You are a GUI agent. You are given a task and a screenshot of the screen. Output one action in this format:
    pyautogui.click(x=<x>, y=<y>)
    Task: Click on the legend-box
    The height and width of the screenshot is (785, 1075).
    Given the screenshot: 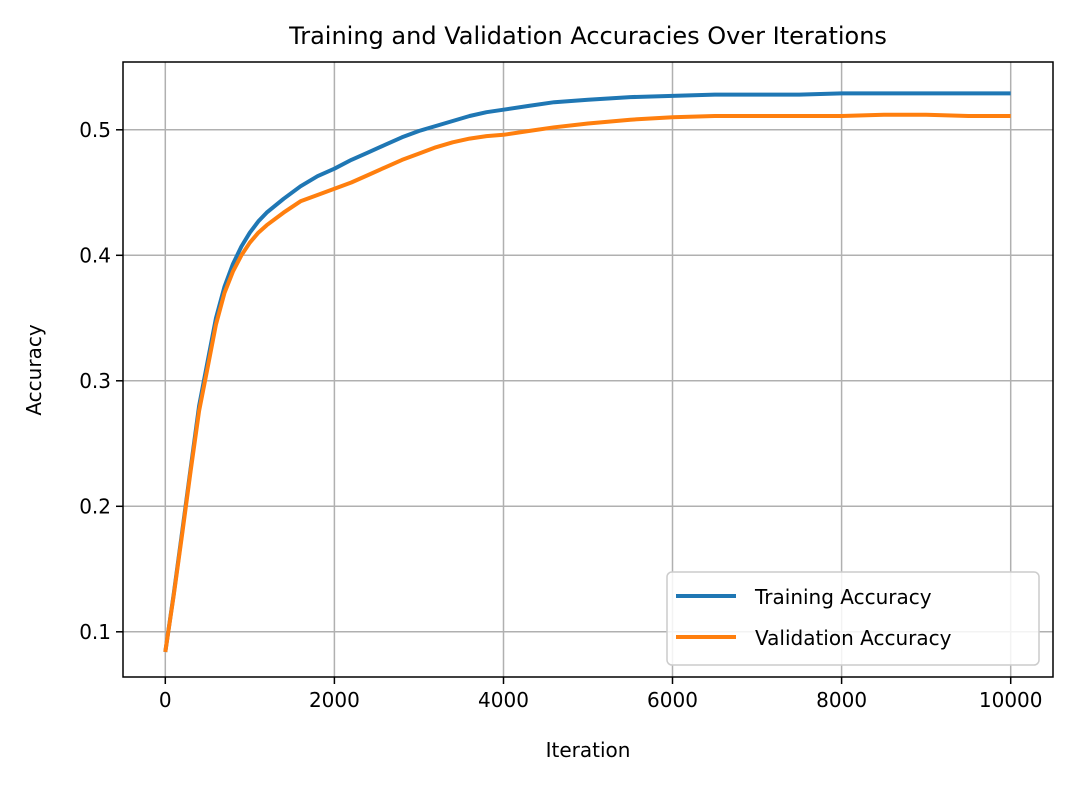 What is the action you would take?
    pyautogui.click(x=853, y=618)
    